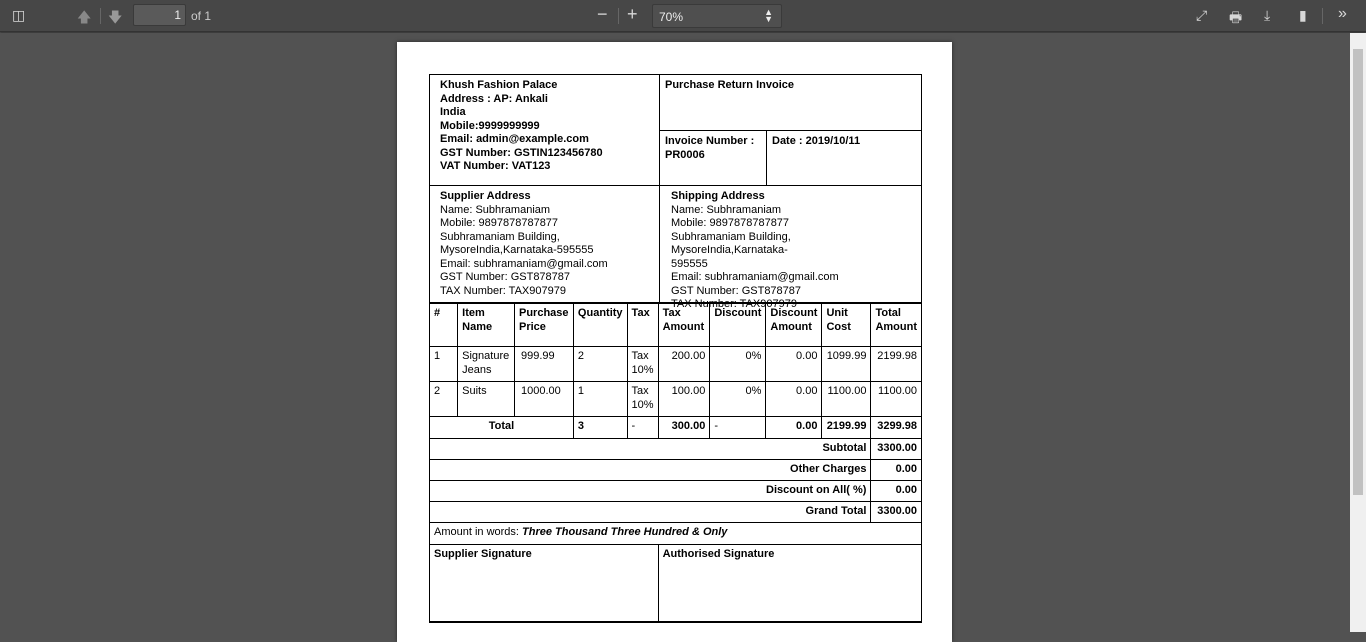 The height and width of the screenshot is (642, 1366). I want to click on column-header: Discount, so click(738, 325).